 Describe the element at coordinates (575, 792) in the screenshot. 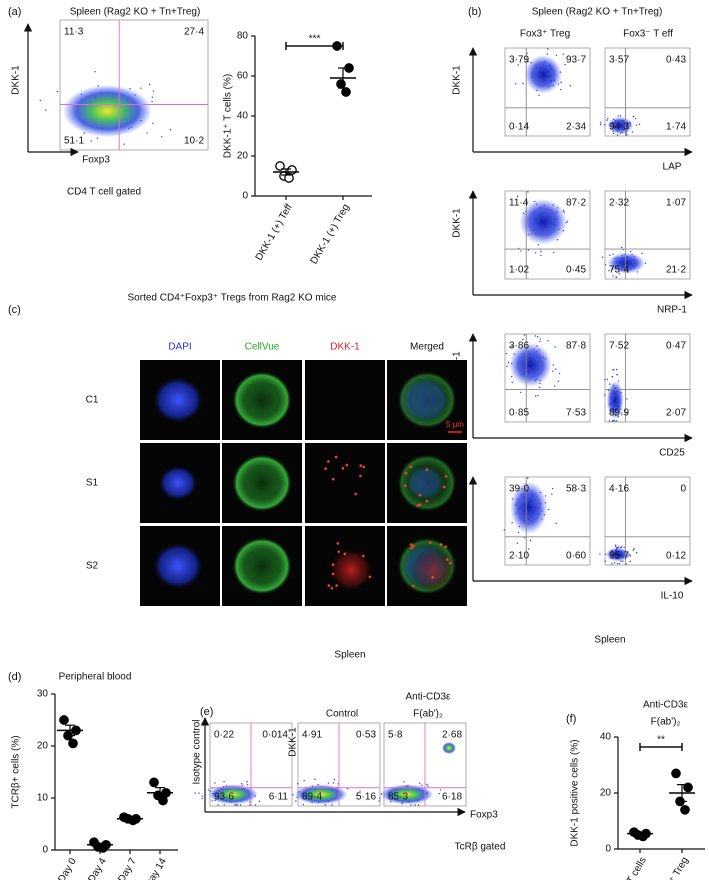

I see `y-axis-title: DKK-1 positive cells (%)` at that location.